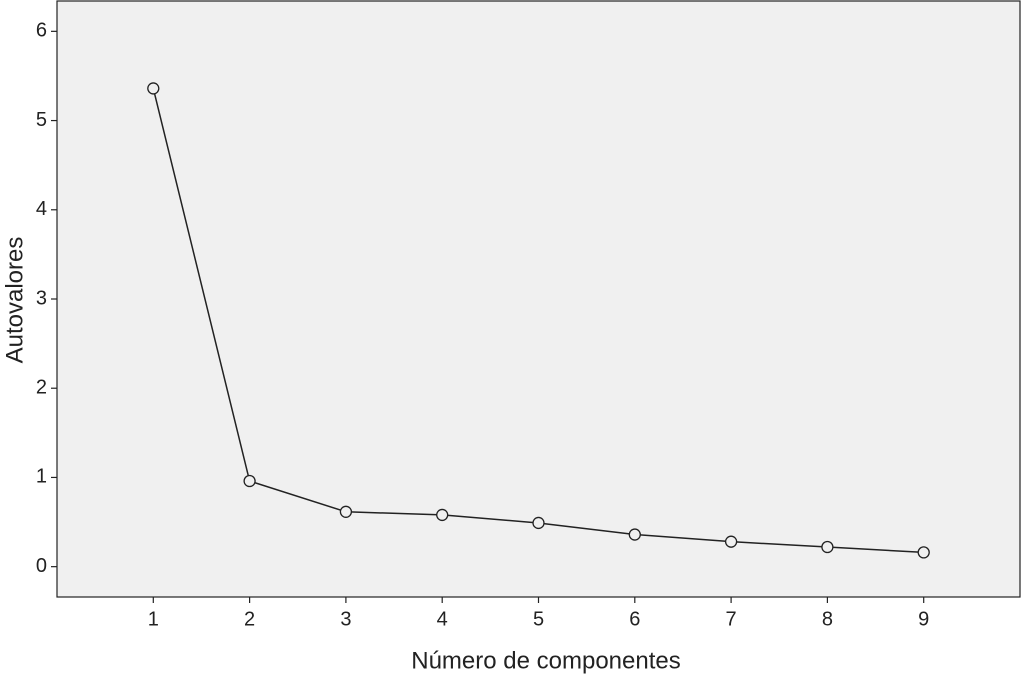  Describe the element at coordinates (41, 120) in the screenshot. I see `y-tick-label: 5` at that location.